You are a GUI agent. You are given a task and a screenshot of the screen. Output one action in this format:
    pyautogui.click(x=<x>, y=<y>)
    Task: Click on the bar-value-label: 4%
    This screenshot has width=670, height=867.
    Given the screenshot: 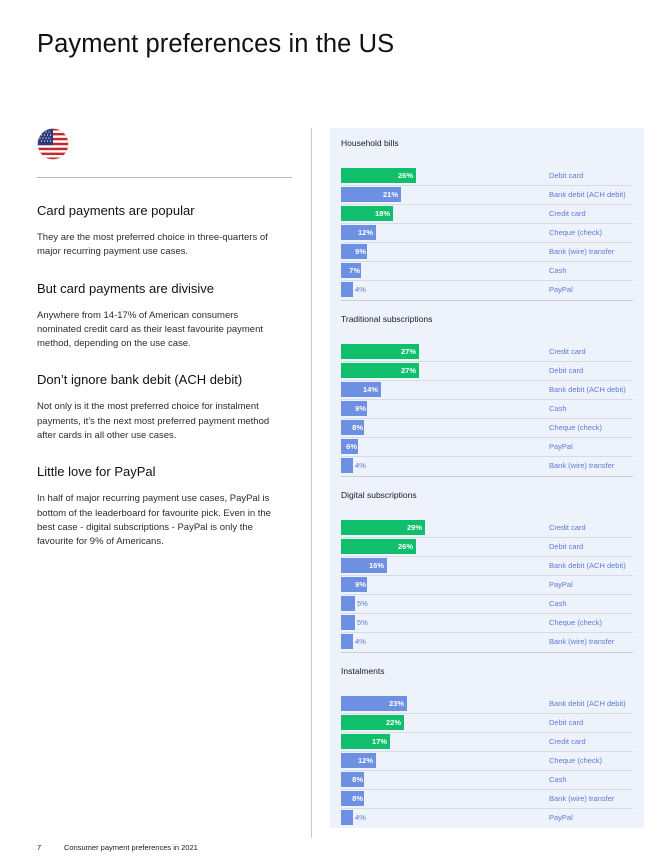 What is the action you would take?
    pyautogui.click(x=360, y=465)
    